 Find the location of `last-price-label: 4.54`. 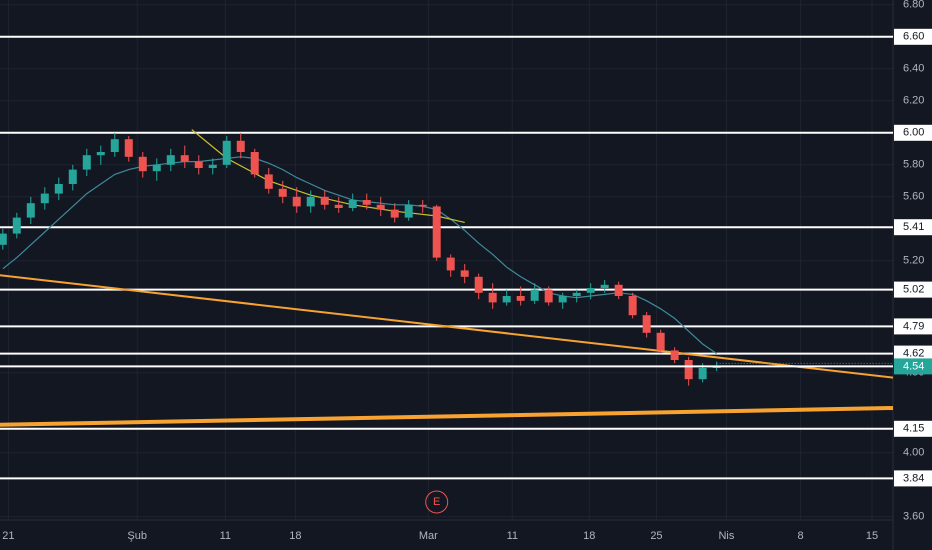

last-price-label: 4.54 is located at coordinates (913, 366).